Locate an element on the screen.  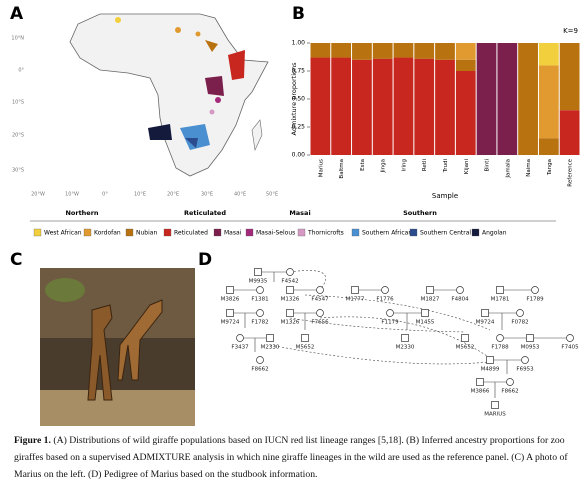
africa is located at coordinates (169, 95).